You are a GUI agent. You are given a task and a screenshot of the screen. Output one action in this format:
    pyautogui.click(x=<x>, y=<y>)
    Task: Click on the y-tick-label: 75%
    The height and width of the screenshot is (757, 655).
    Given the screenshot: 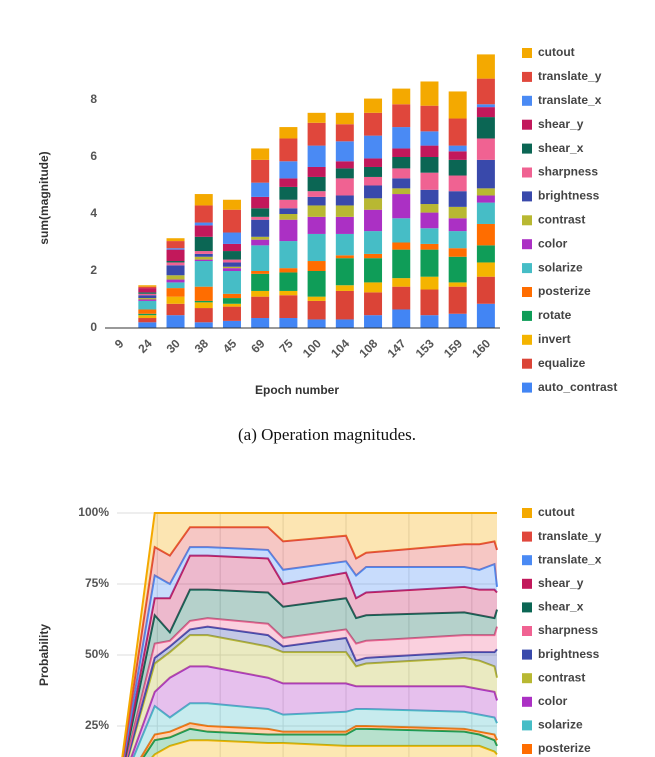 What is the action you would take?
    pyautogui.click(x=97, y=583)
    